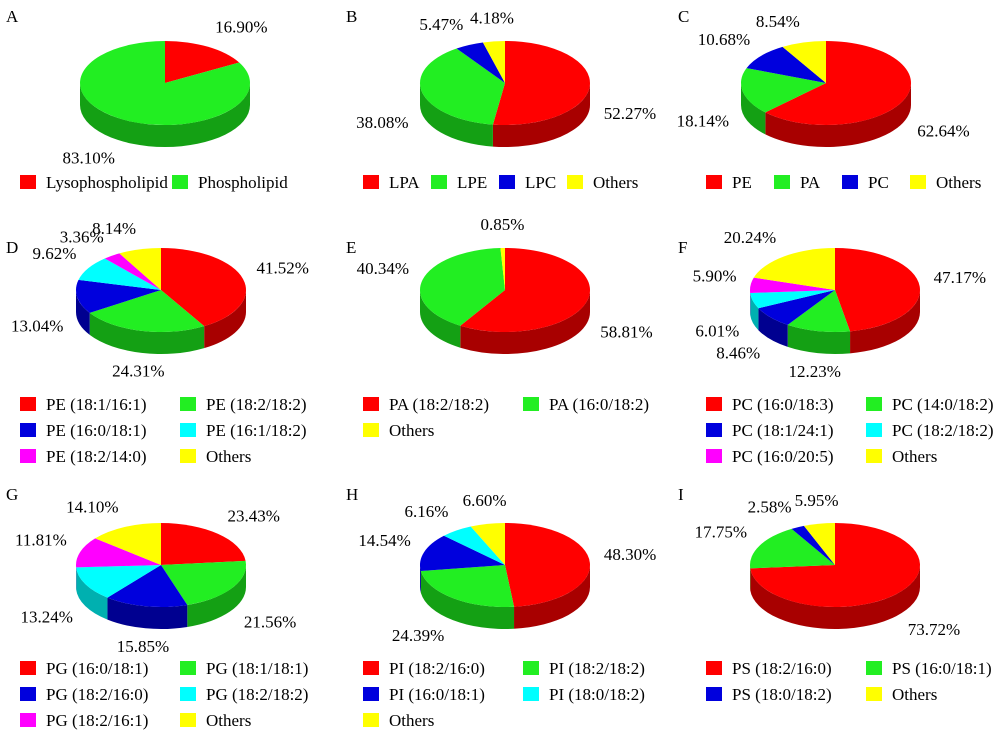 The image size is (1000, 740). I want to click on panel-d-label-pe-16-0-18-1: 13.04%, so click(37, 325).